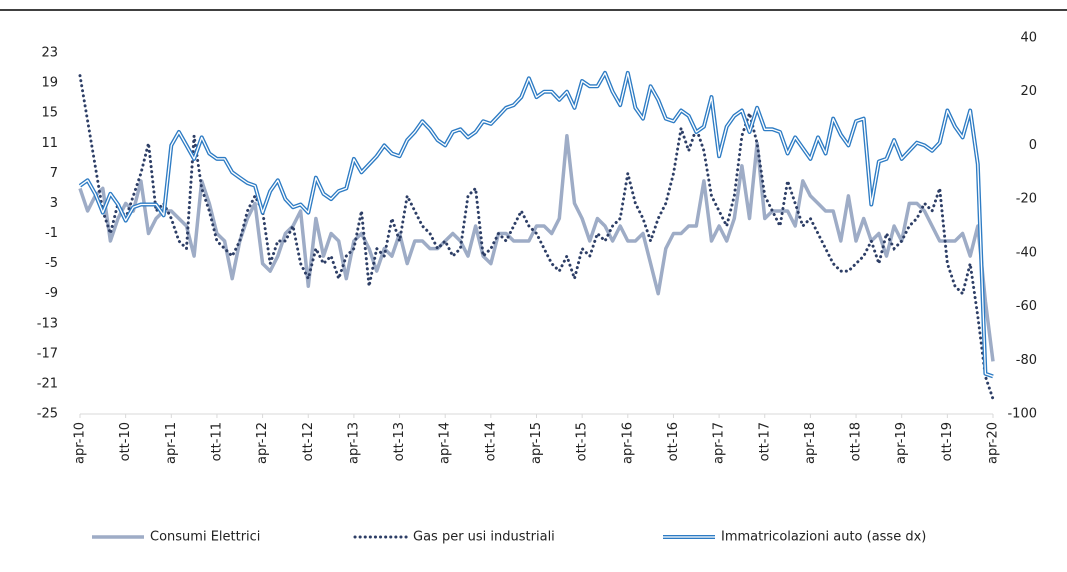 The image size is (1067, 572). What do you see at coordinates (627, 443) in the screenshot?
I see `x-tick-label: apr-16` at bounding box center [627, 443].